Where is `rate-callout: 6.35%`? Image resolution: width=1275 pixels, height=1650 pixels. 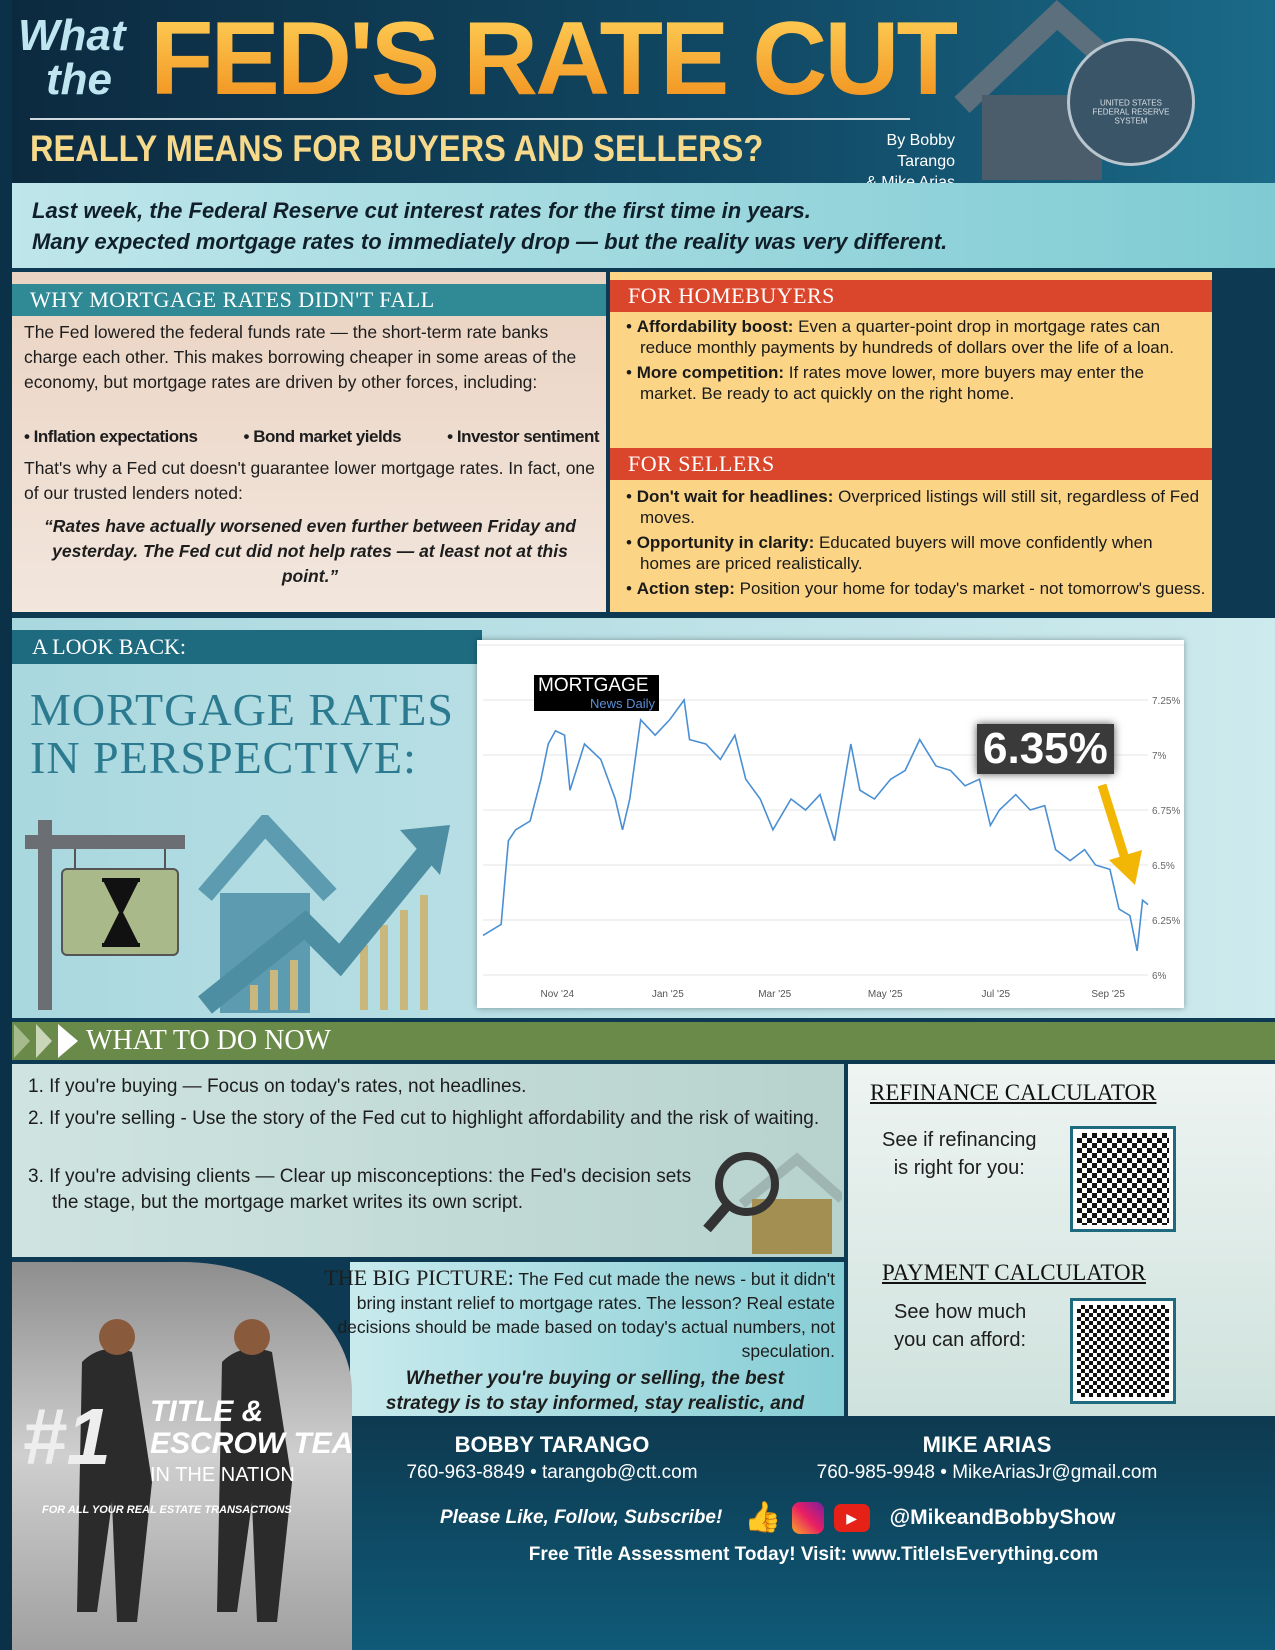
rate-callout: 6.35% is located at coordinates (1045, 749).